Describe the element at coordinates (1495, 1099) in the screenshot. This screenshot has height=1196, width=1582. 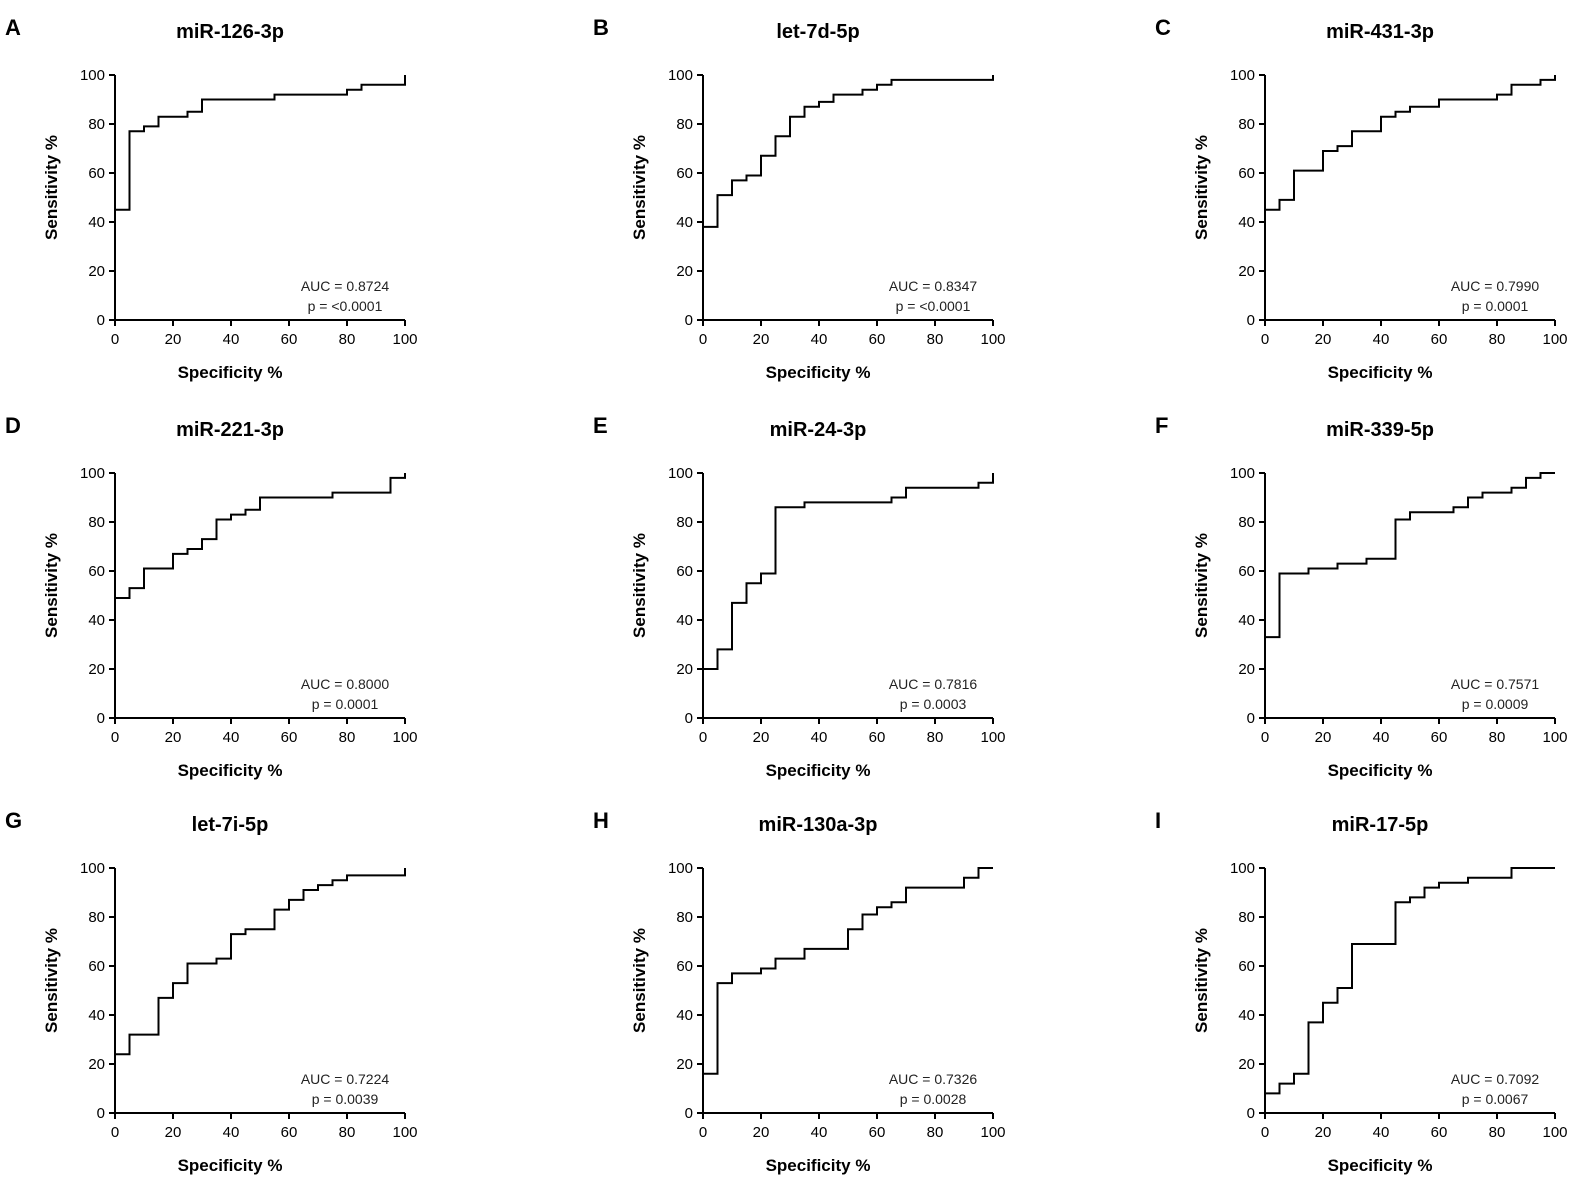
I see `p-value-annotation: p = 0.0067` at that location.